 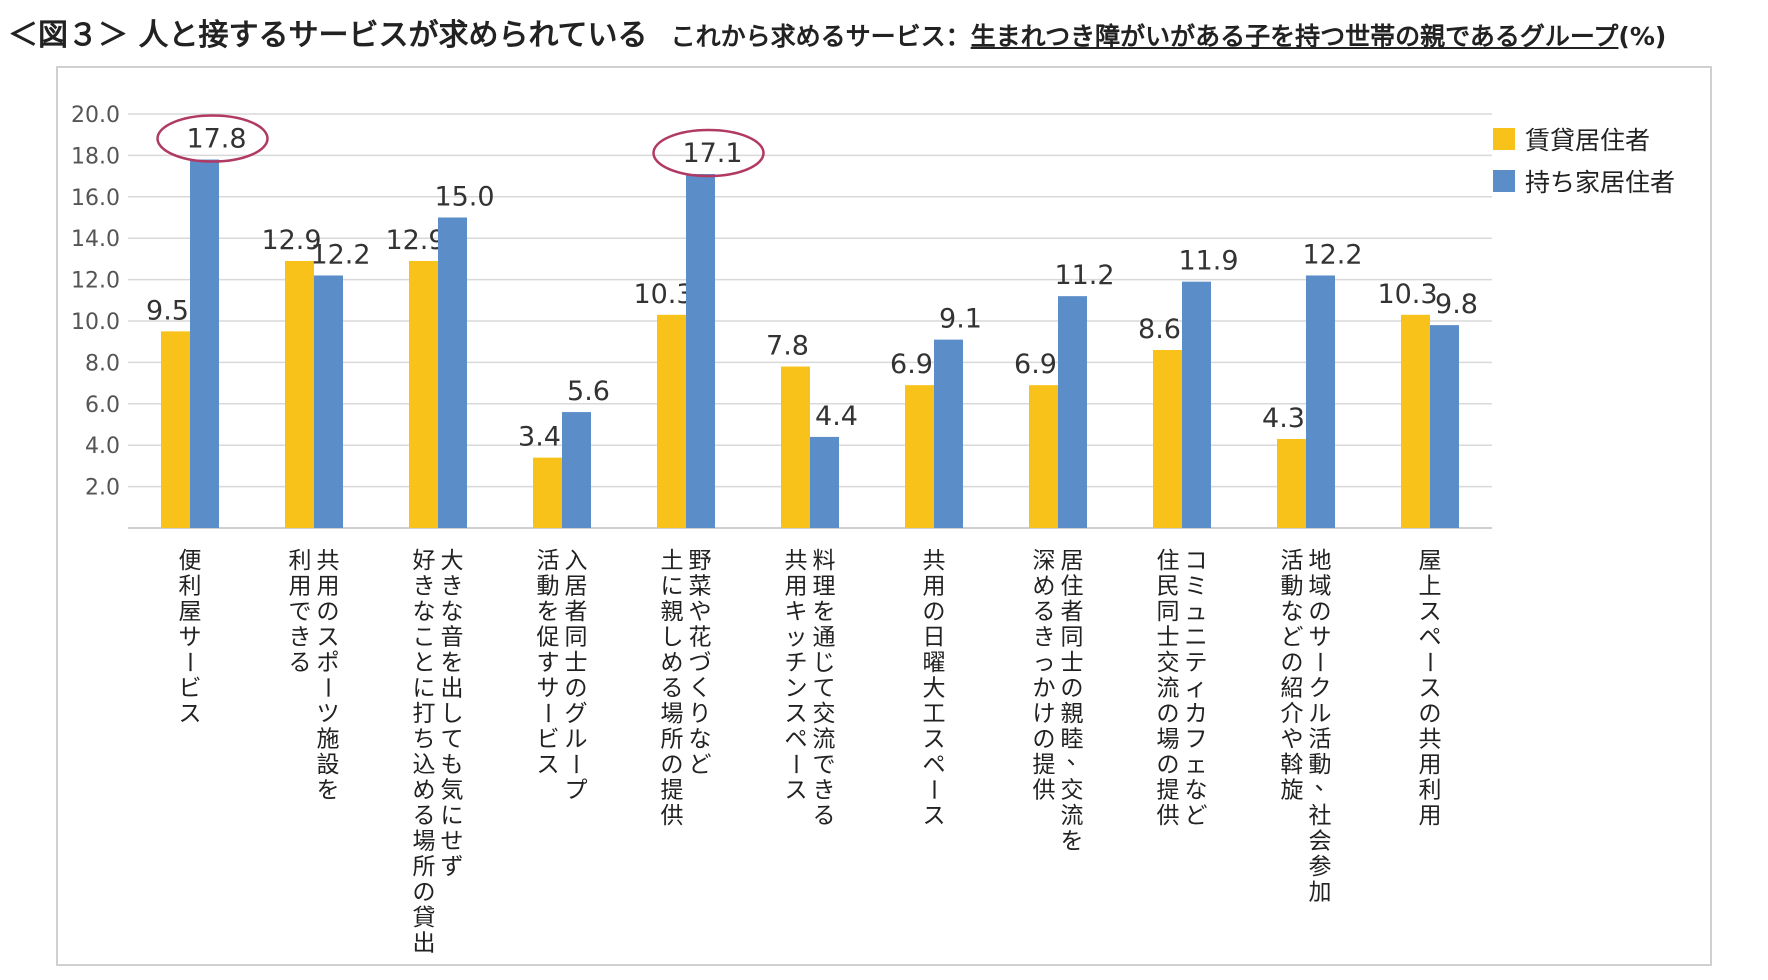 What do you see at coordinates (1196, 765) in the screenshot?
I see `category-label-char: ェ` at bounding box center [1196, 765].